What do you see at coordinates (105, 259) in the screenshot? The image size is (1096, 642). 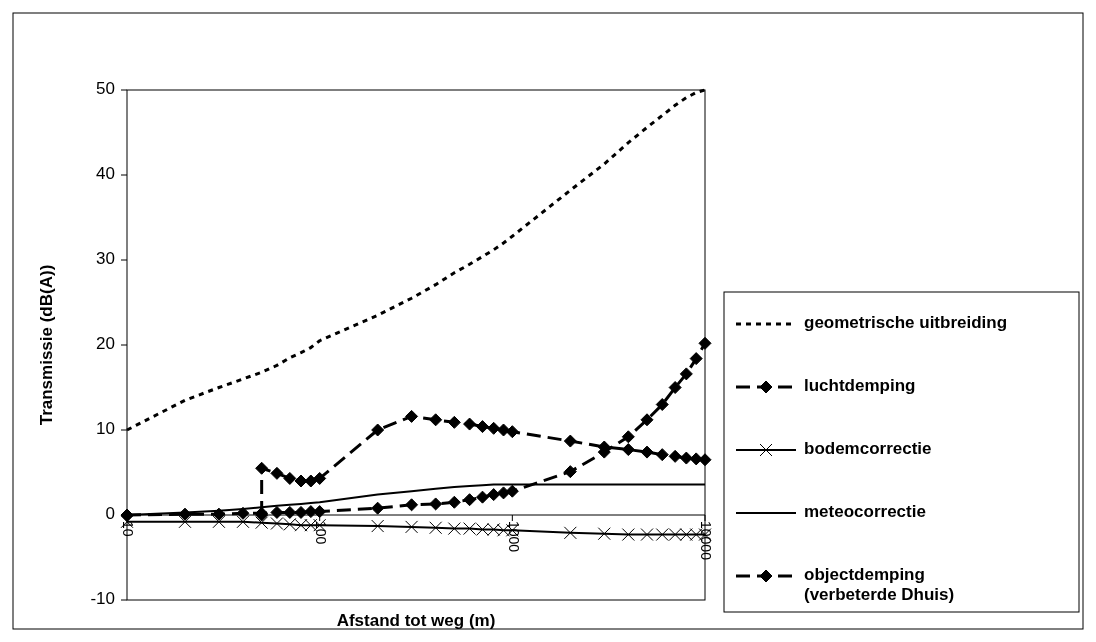 I see `y-tick-label: 30` at bounding box center [105, 259].